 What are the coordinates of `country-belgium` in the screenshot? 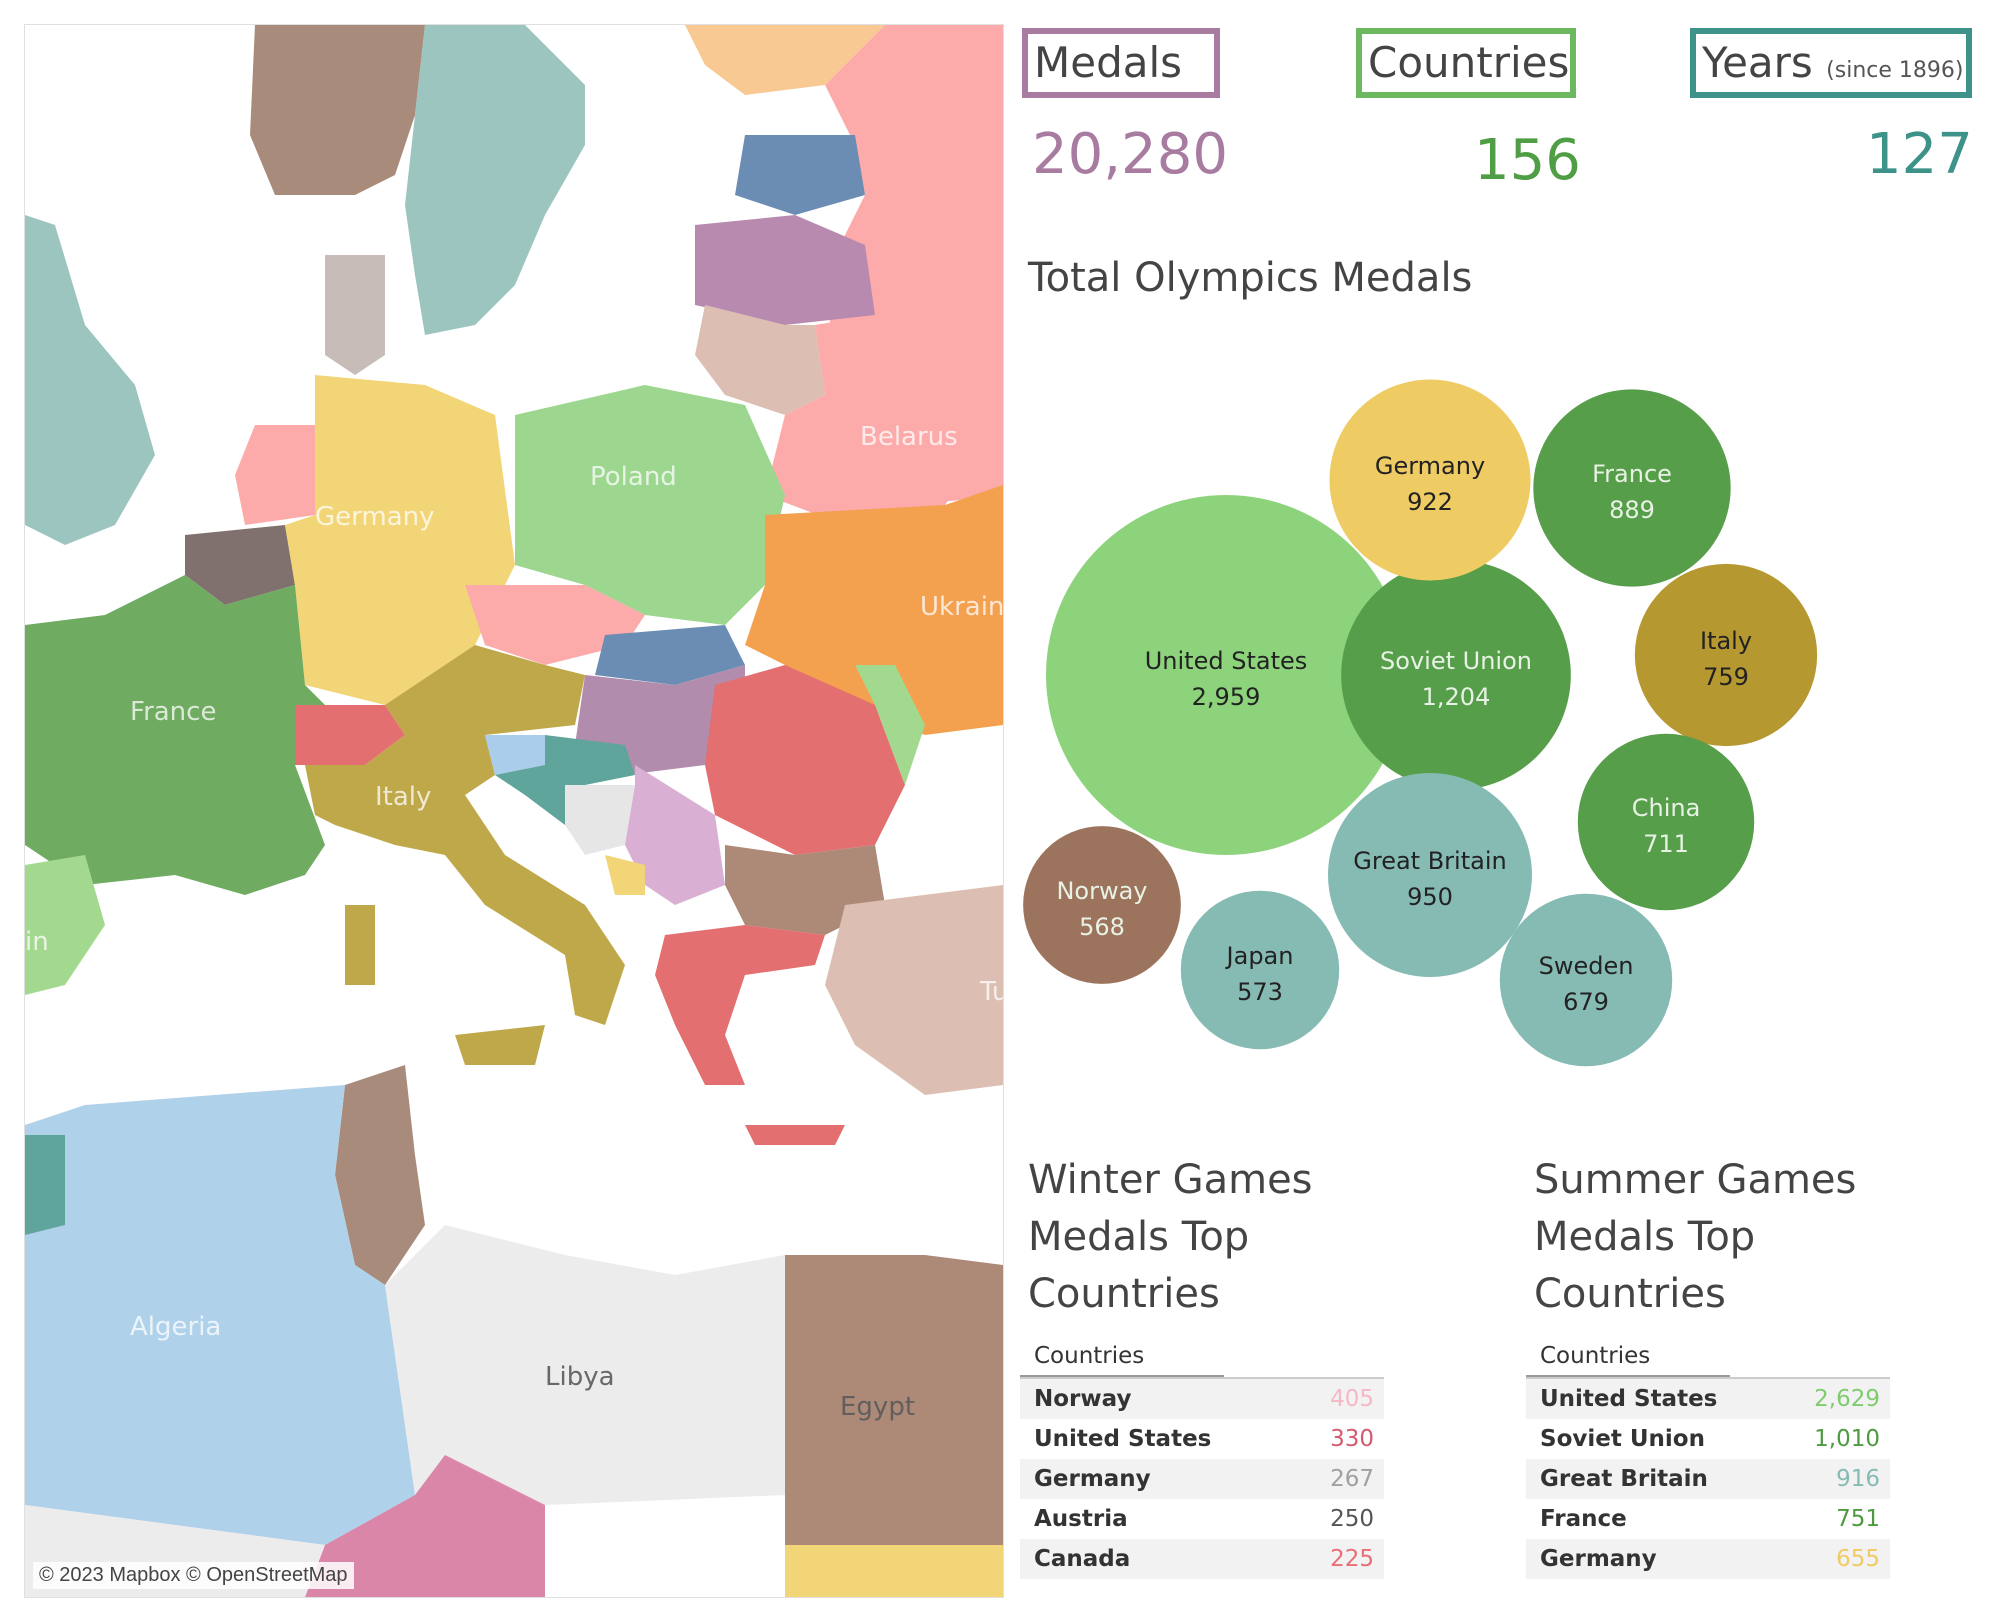 It's located at (240, 565).